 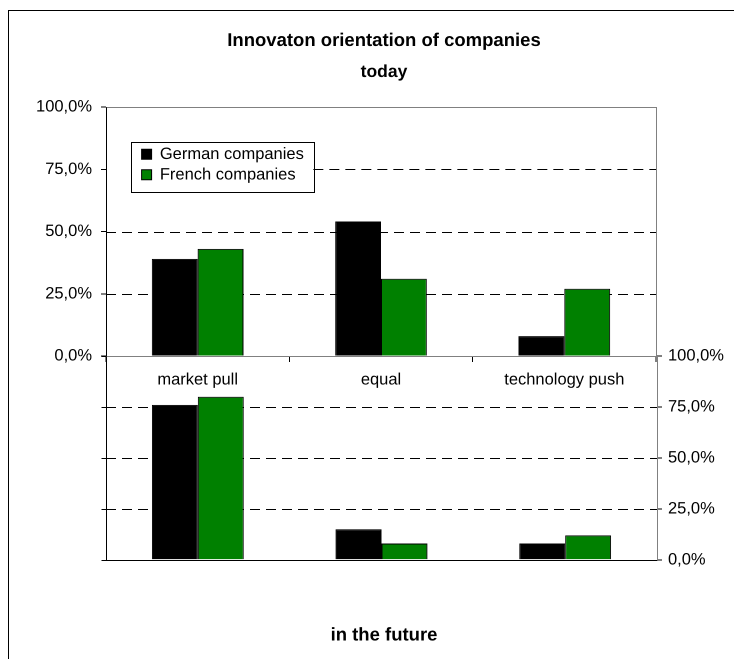 I want to click on legend-label: French companies, so click(x=228, y=174).